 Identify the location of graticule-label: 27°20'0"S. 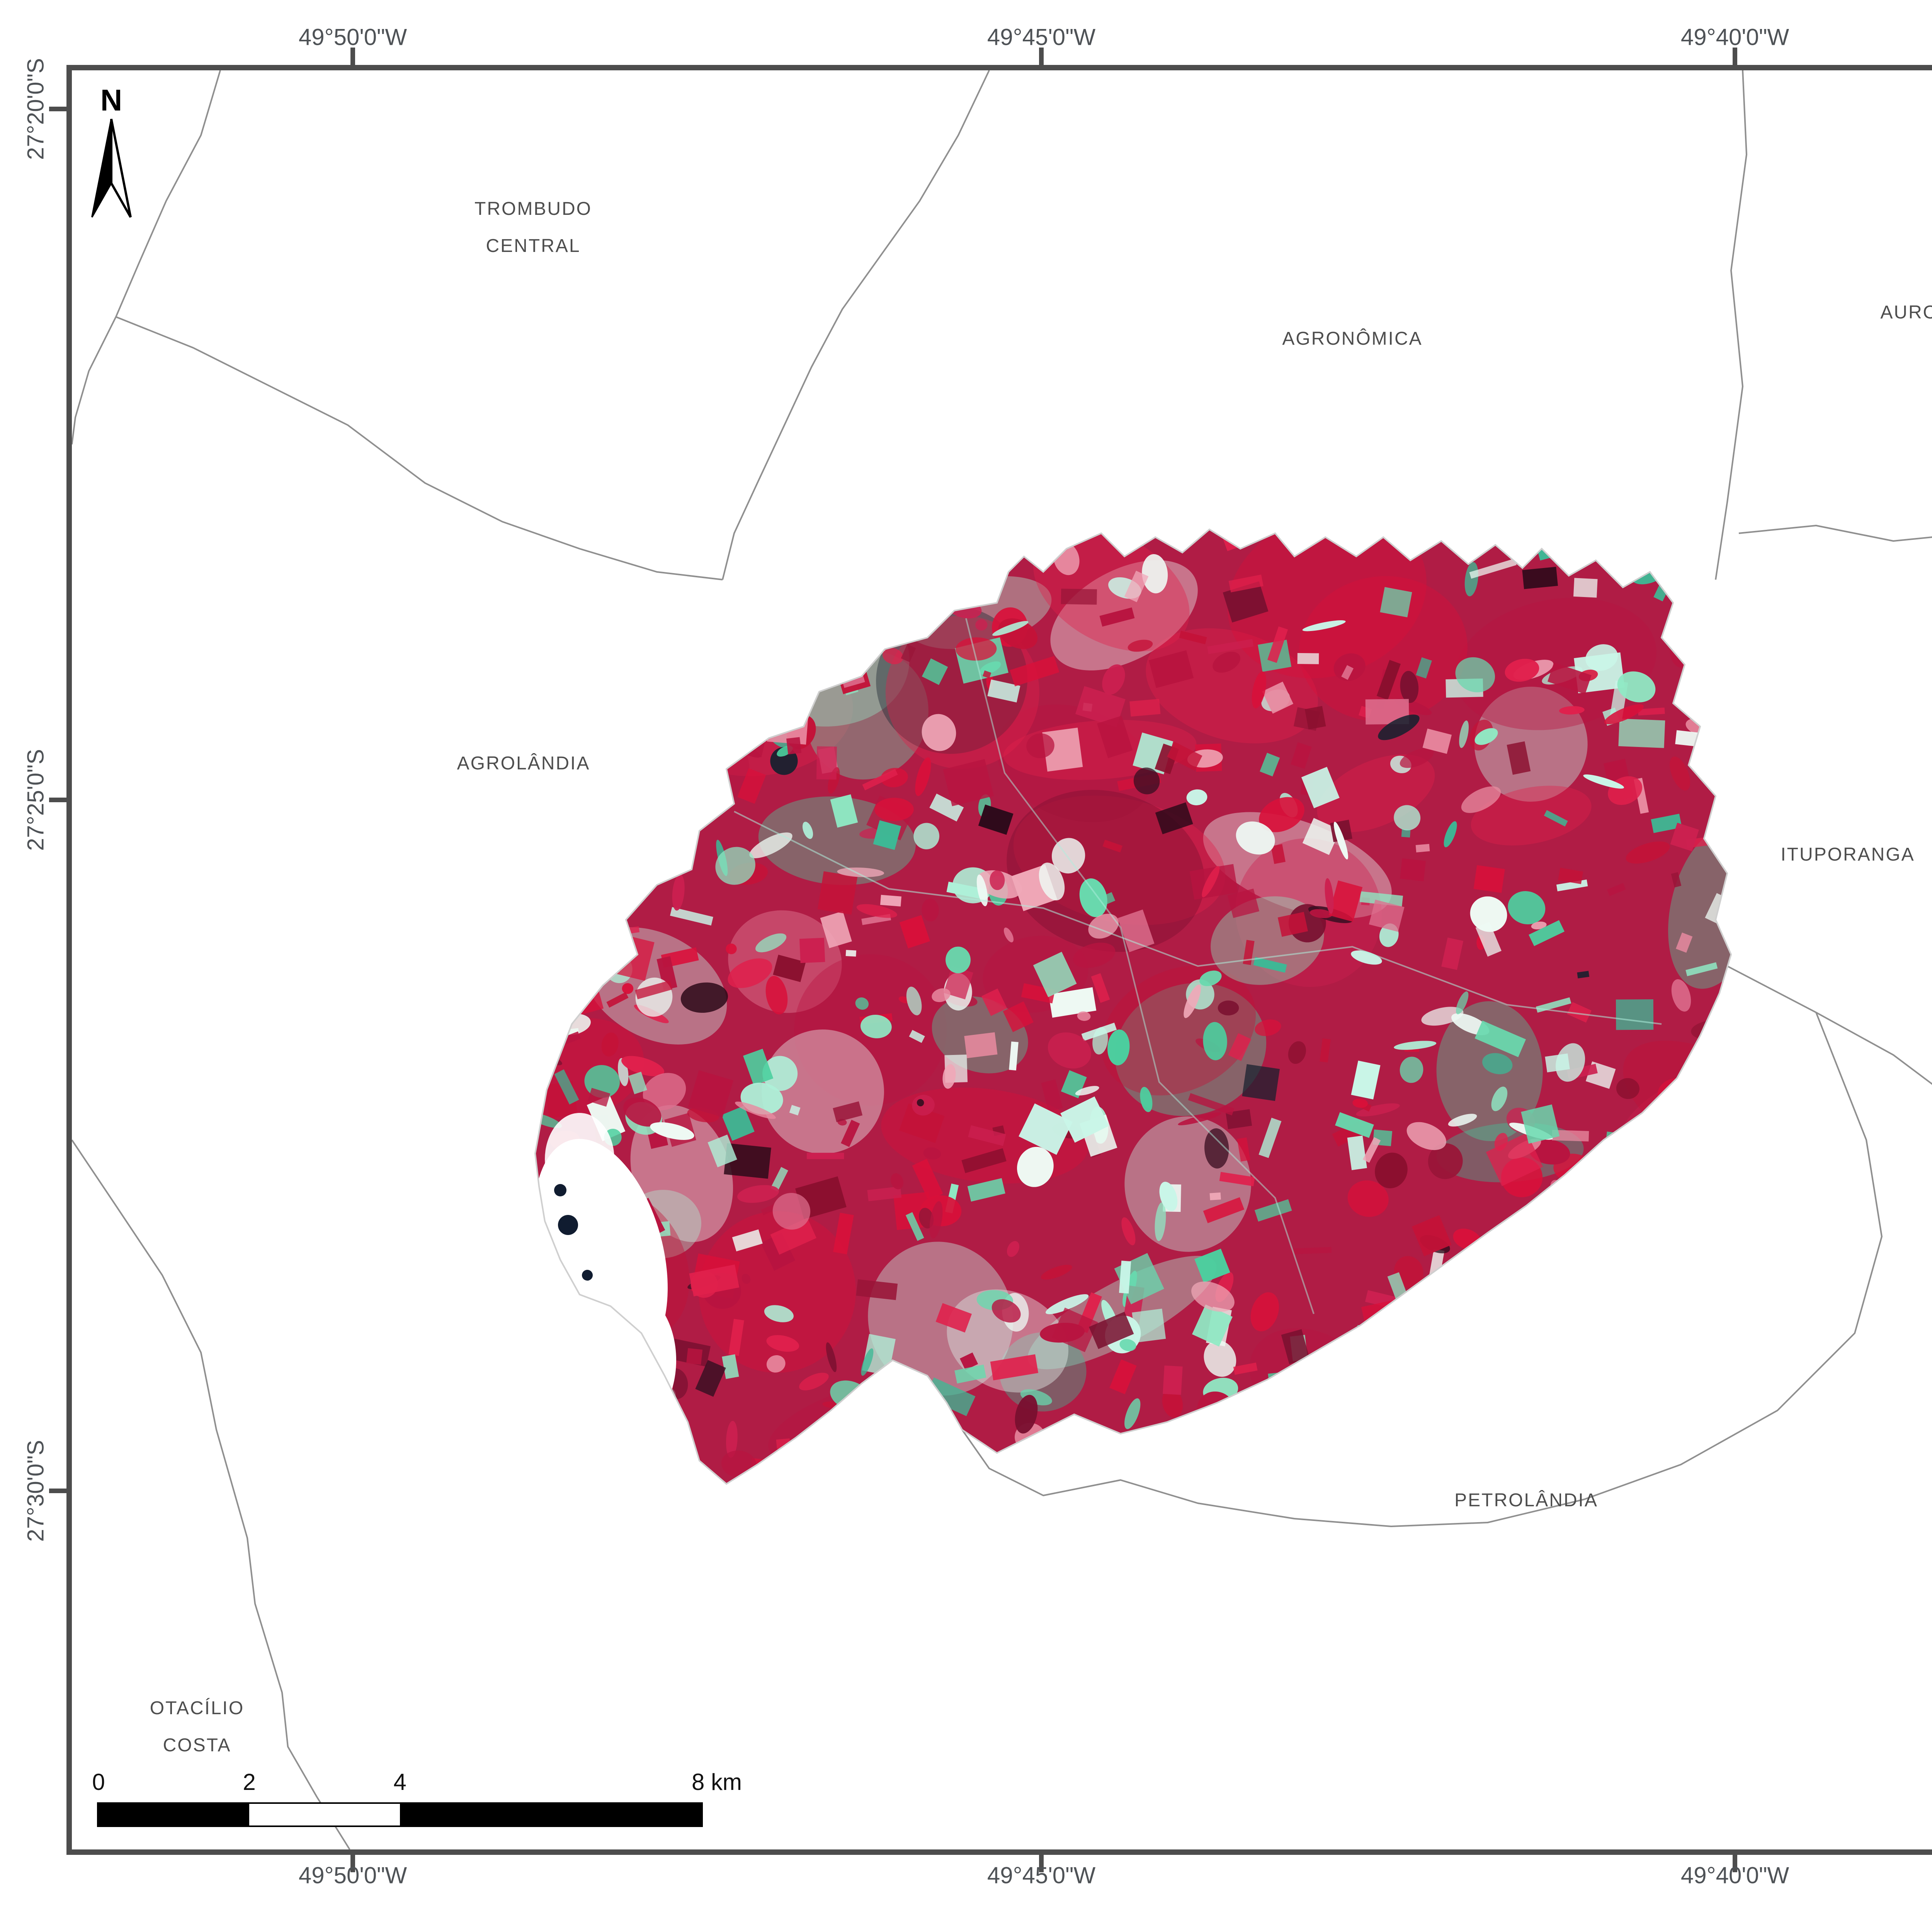
(35, 109).